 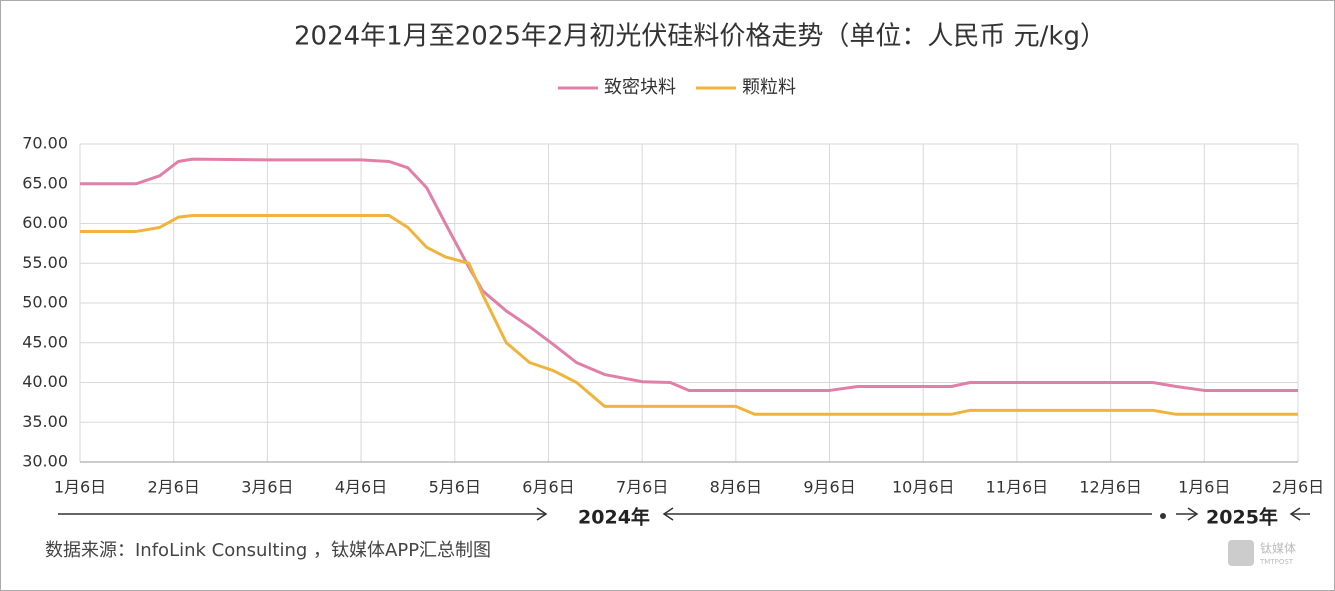 I want to click on y-tick-label: 35.00, so click(x=45, y=421).